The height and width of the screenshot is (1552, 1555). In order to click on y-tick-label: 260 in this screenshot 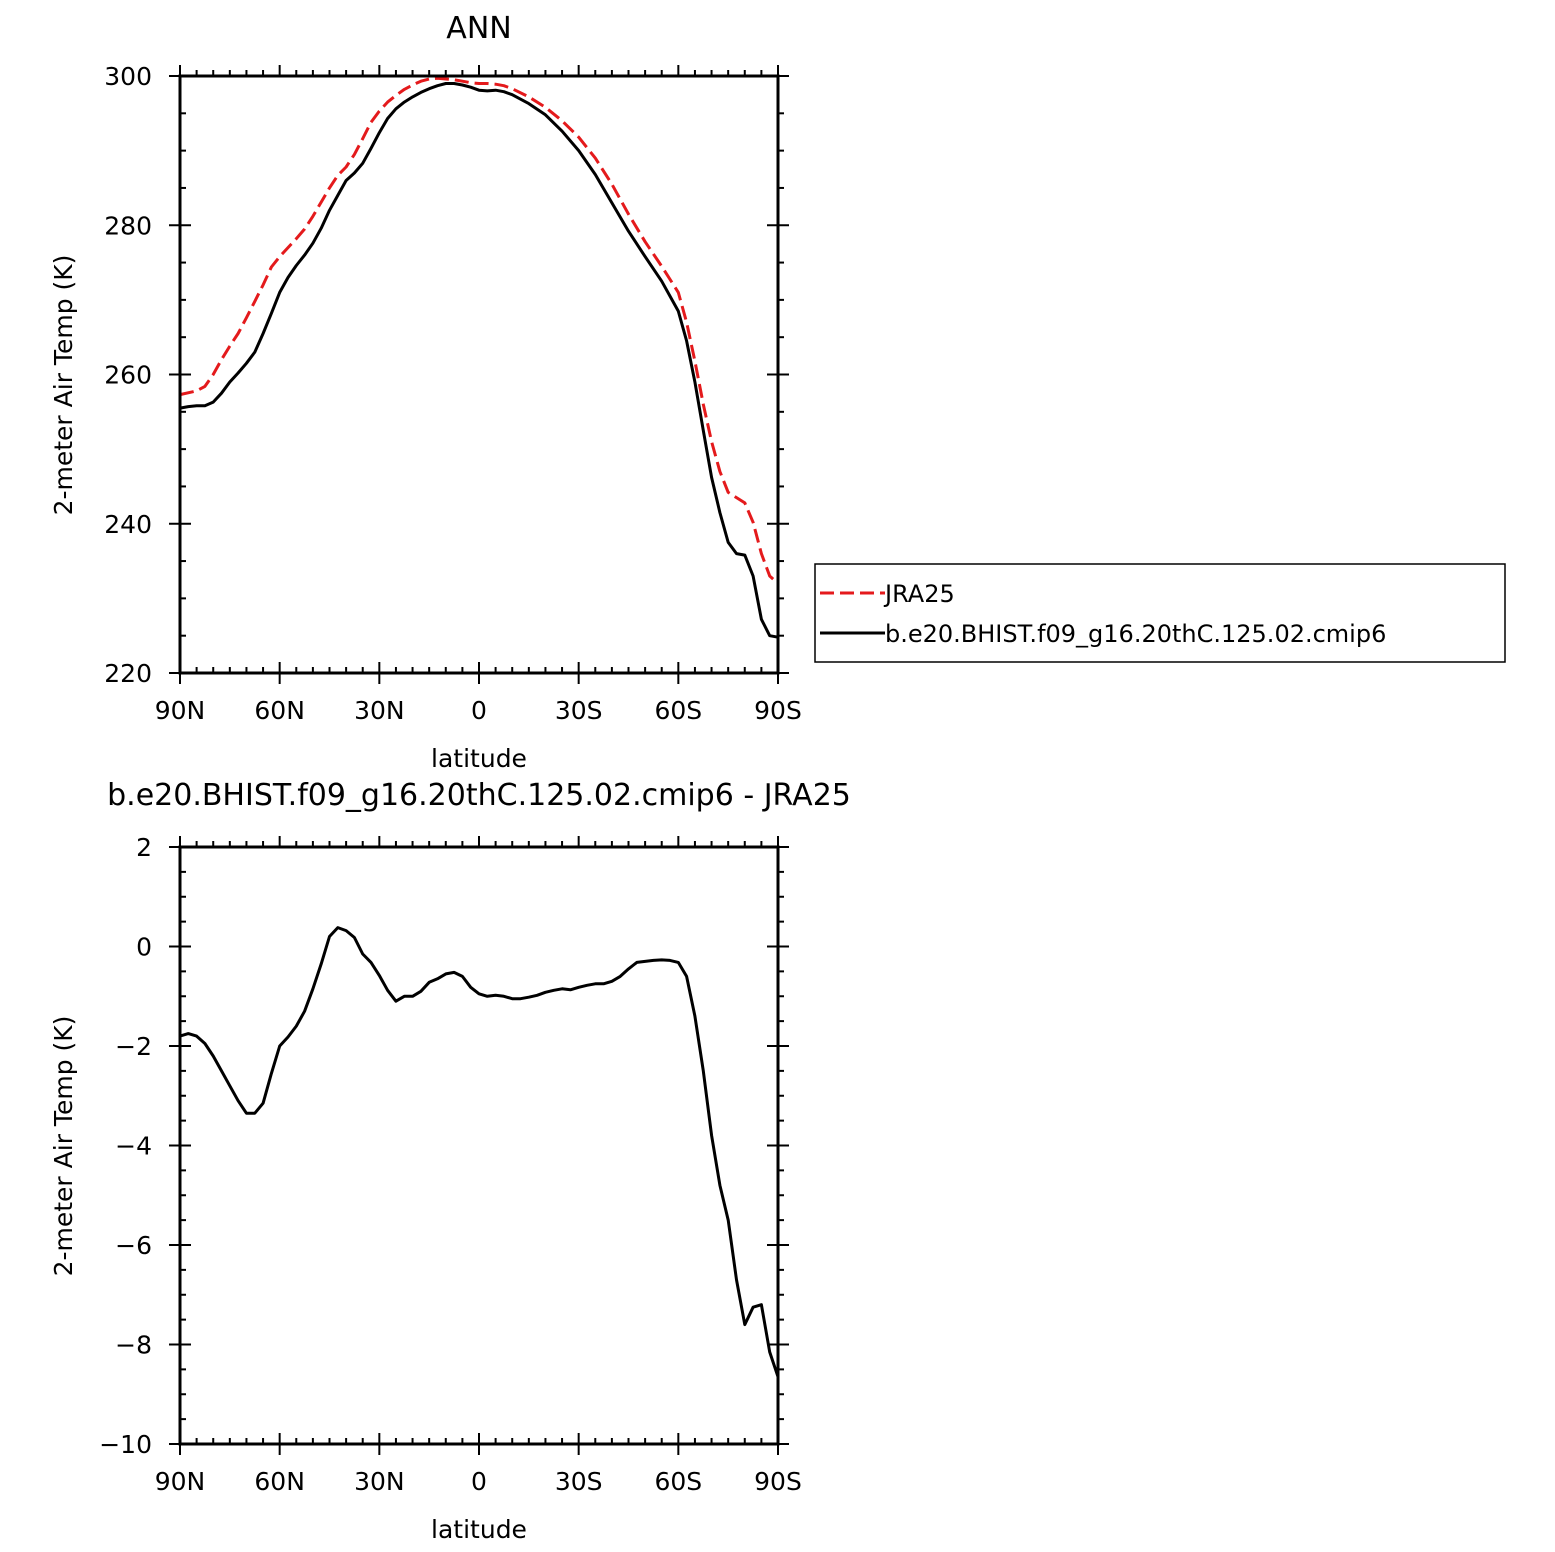, I will do `click(128, 375)`.